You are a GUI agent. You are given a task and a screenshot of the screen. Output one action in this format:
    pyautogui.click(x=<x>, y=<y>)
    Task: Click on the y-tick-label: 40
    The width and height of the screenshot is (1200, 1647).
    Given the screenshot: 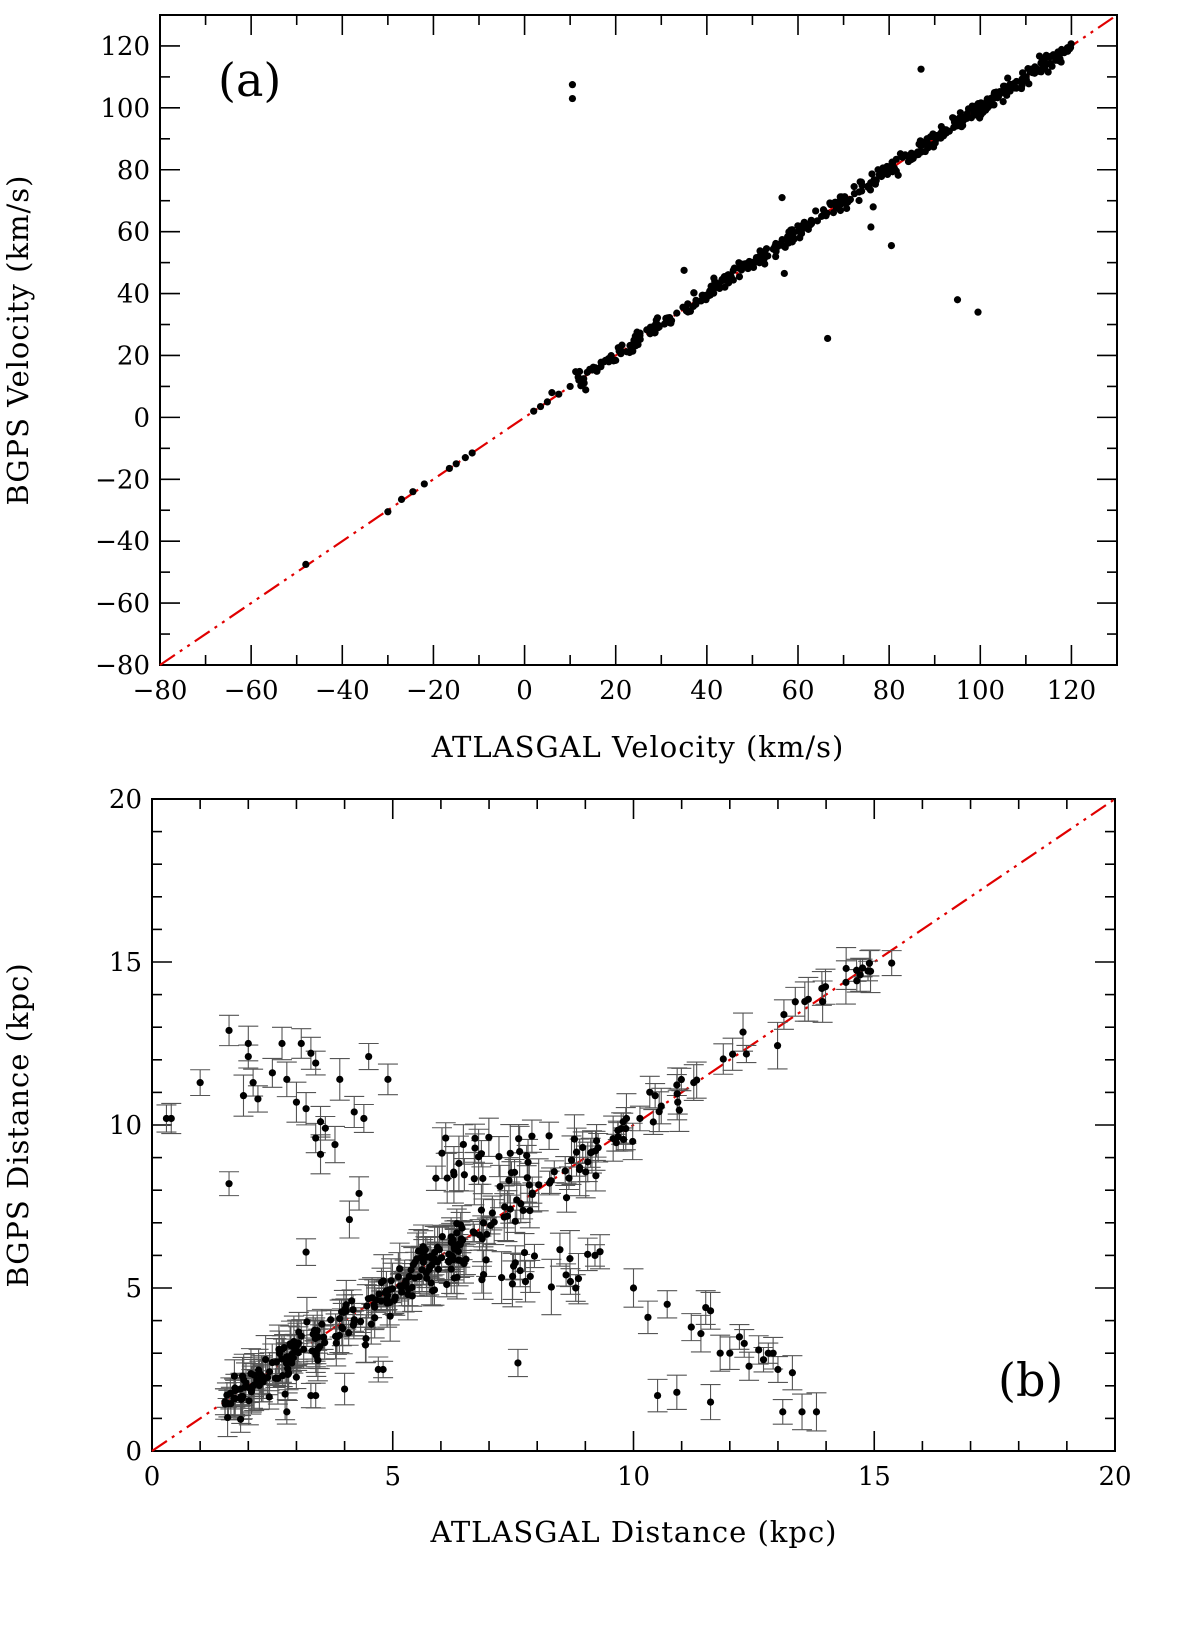 What is the action you would take?
    pyautogui.click(x=133, y=295)
    